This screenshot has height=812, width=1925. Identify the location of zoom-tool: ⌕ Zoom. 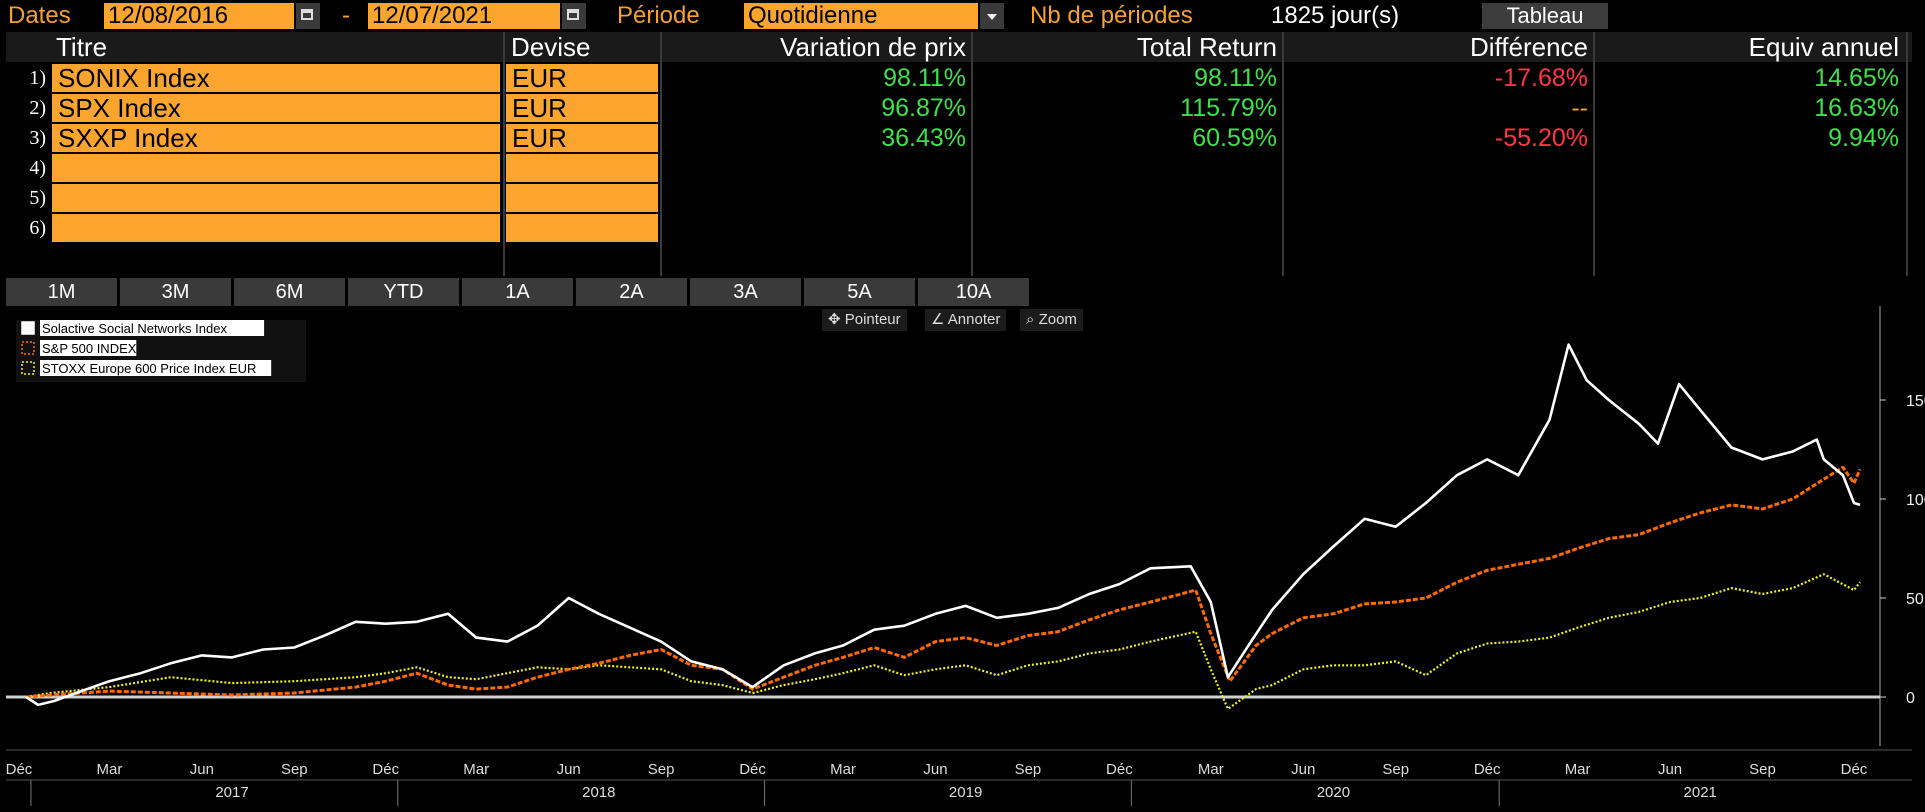
(1051, 320).